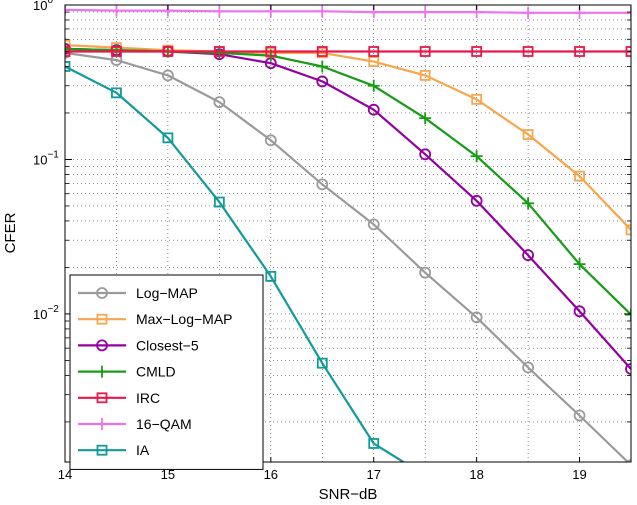 The width and height of the screenshot is (637, 505). I want to click on legend-marker-16-qam, so click(102, 424).